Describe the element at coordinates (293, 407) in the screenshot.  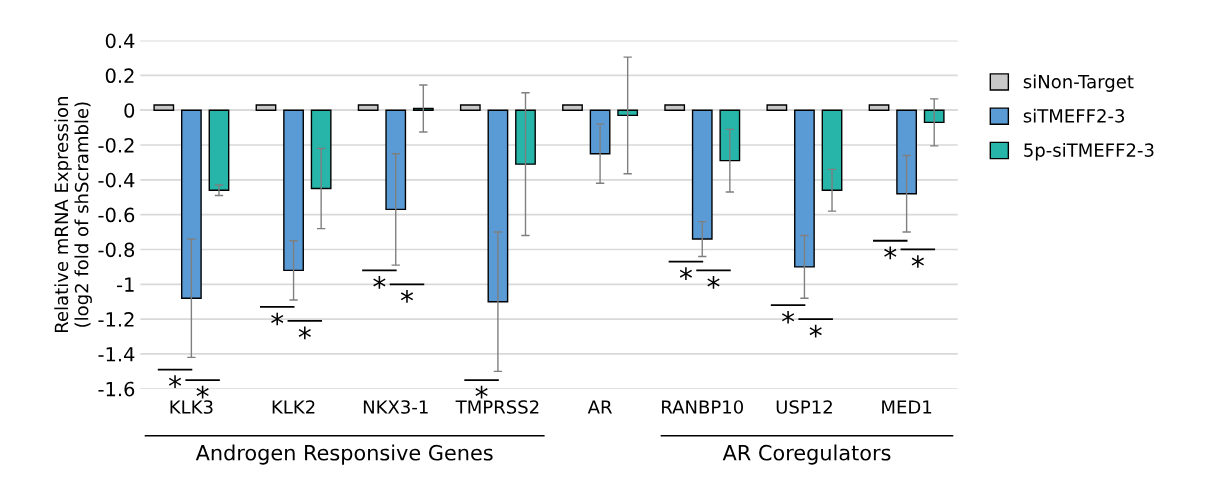
I see `x-tick-label: KLK2` at that location.